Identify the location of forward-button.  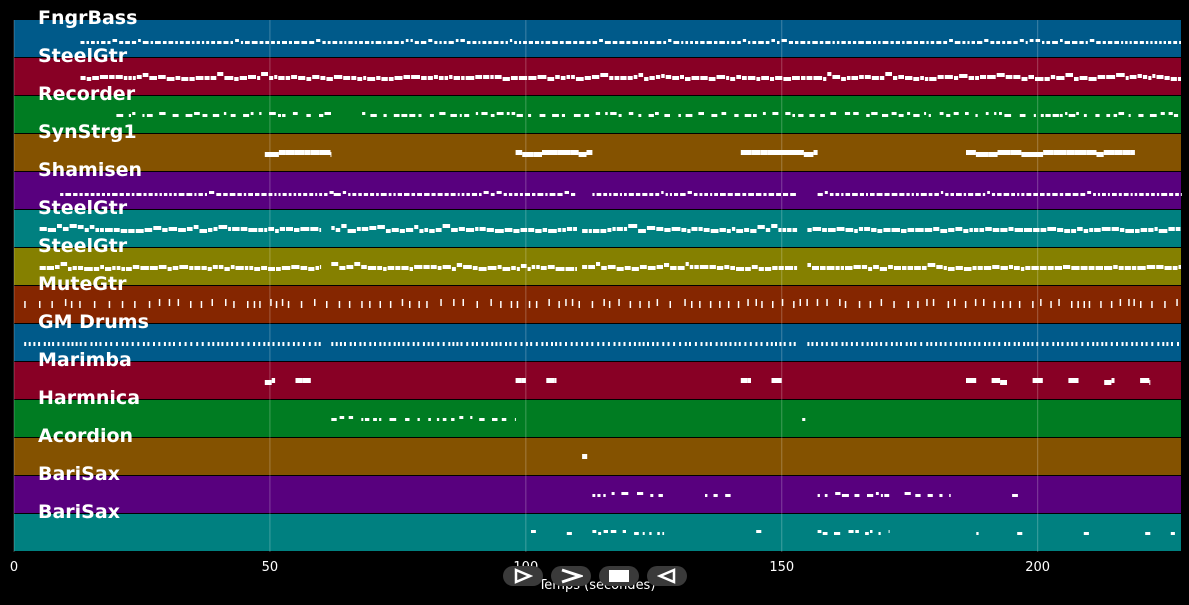
(571, 576).